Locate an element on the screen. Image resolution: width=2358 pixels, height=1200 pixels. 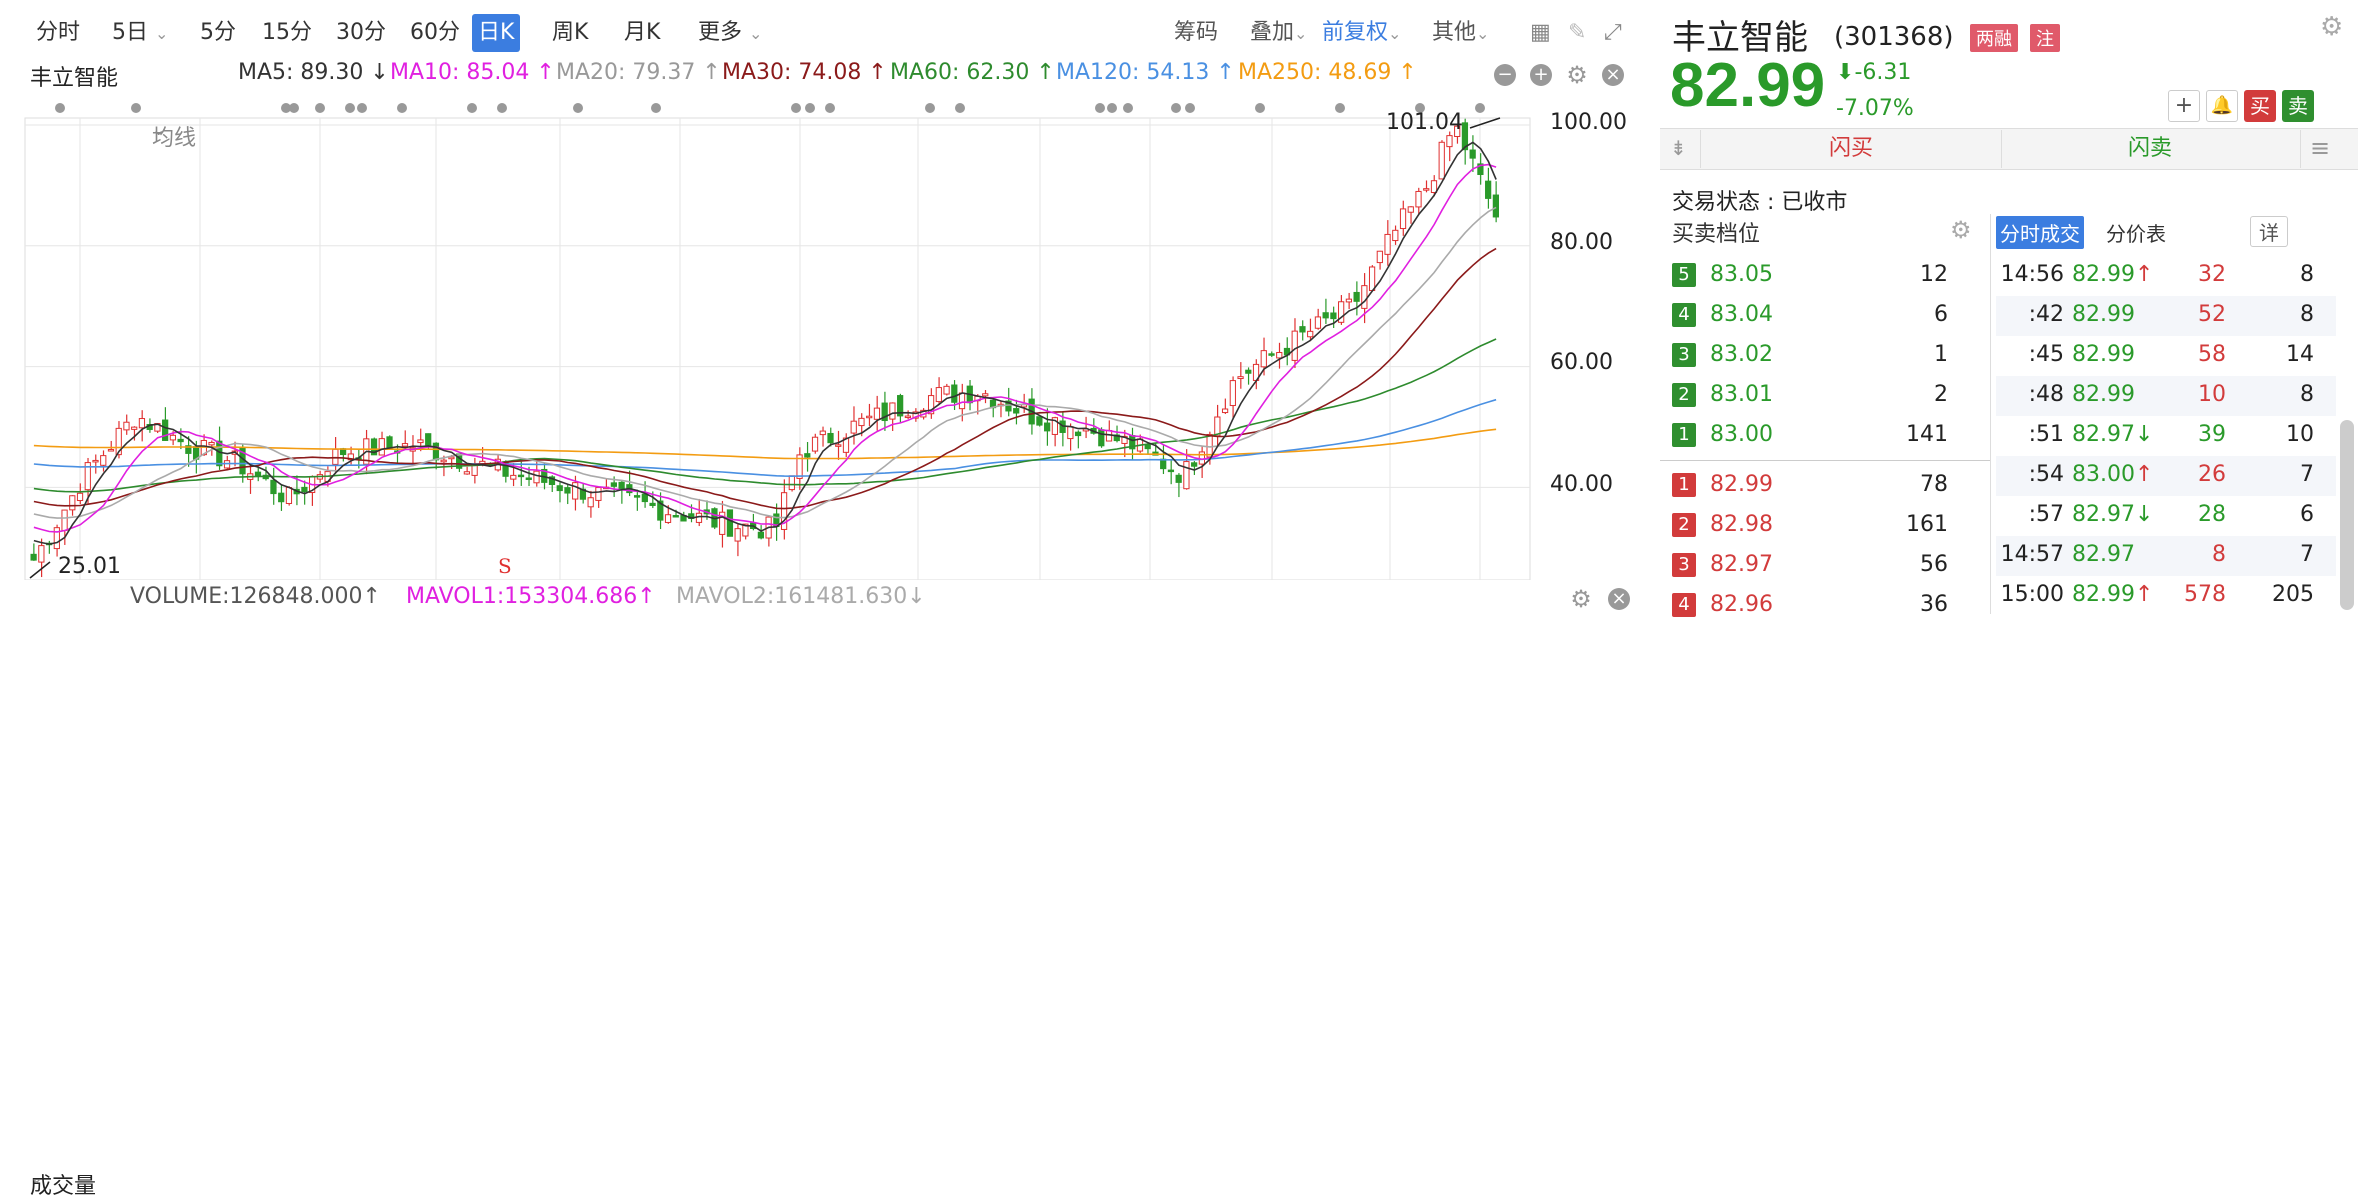
zoom-out-icon: − is located at coordinates (1505, 75).